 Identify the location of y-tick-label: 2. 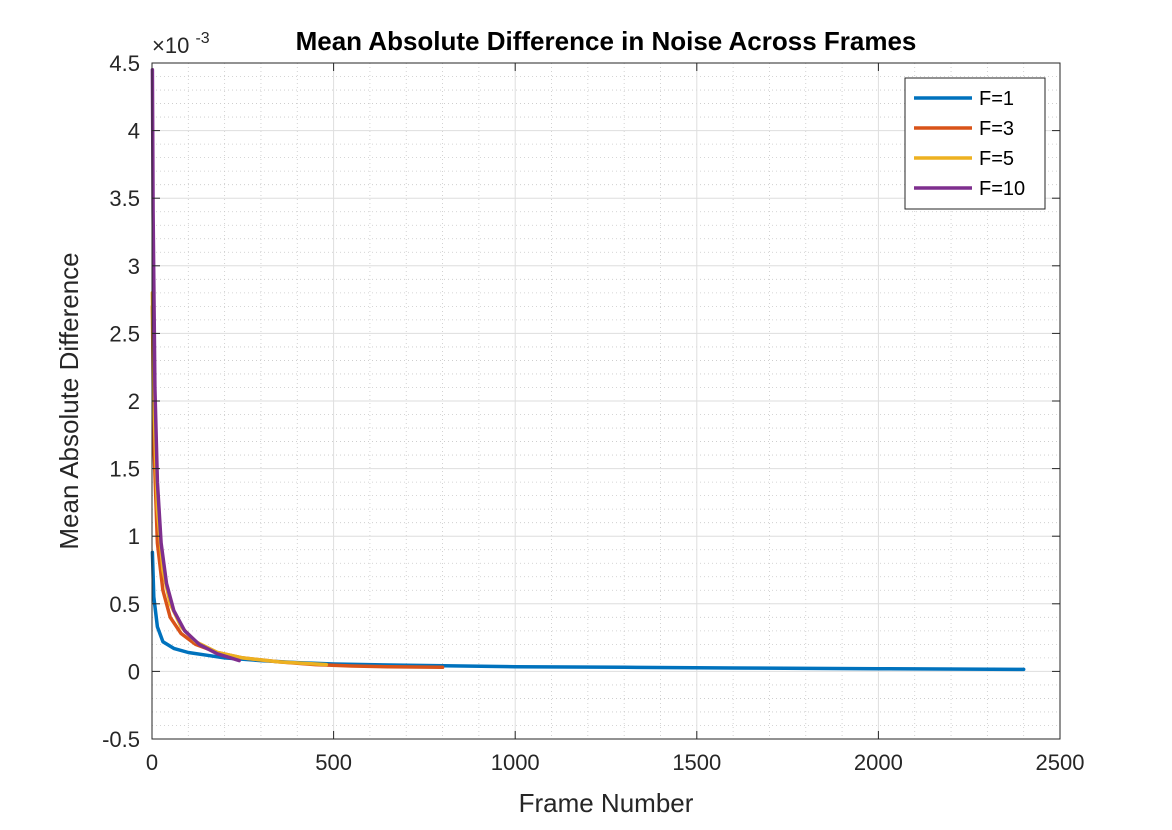
(134, 401).